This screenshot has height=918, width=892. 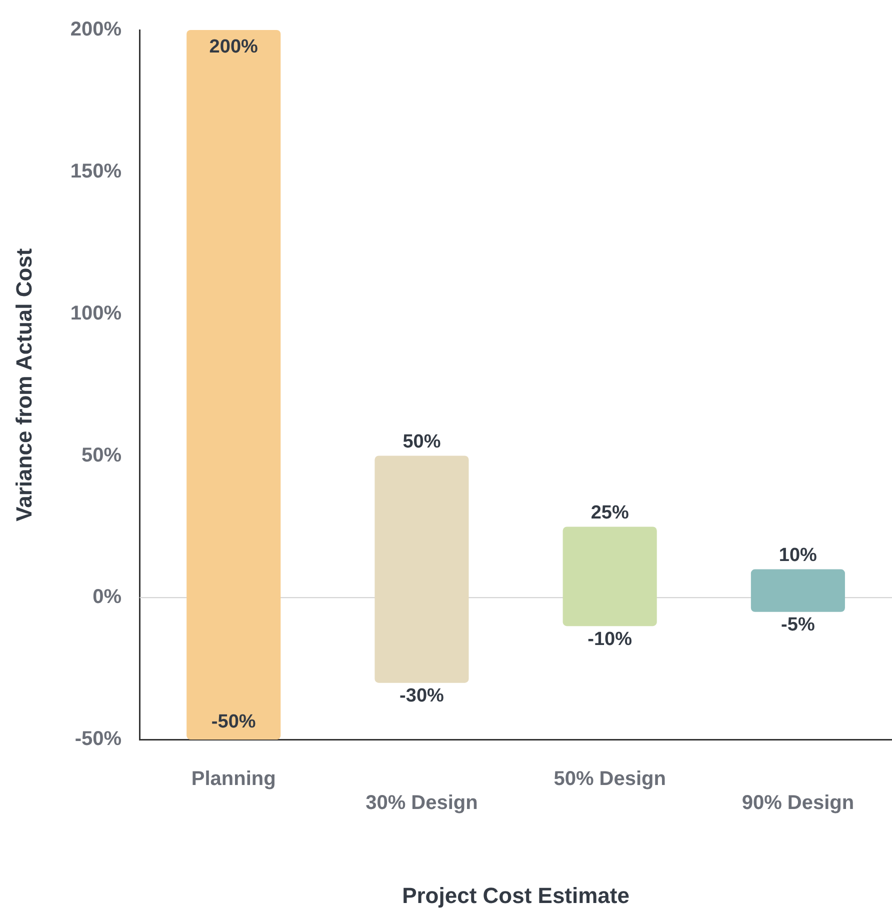 What do you see at coordinates (422, 696) in the screenshot?
I see `annotation: -30%` at bounding box center [422, 696].